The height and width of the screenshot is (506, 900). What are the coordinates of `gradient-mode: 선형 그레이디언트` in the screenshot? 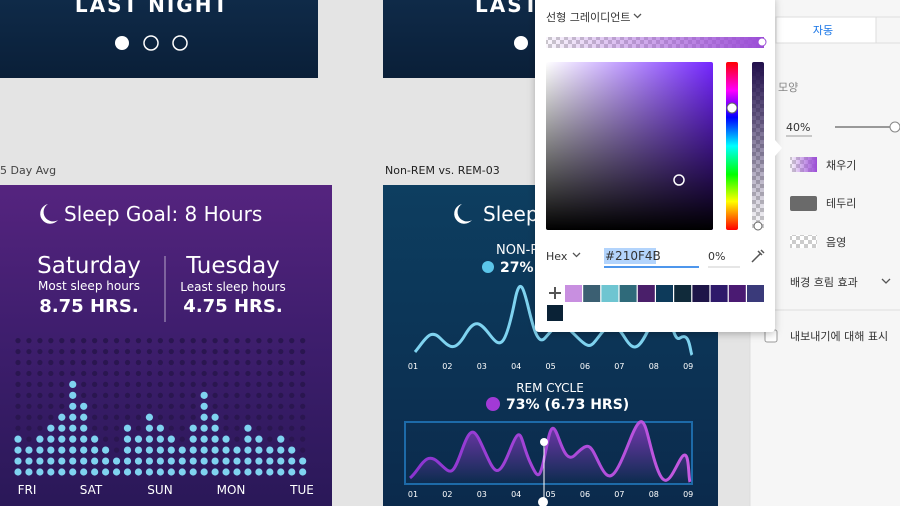 It's located at (588, 17).